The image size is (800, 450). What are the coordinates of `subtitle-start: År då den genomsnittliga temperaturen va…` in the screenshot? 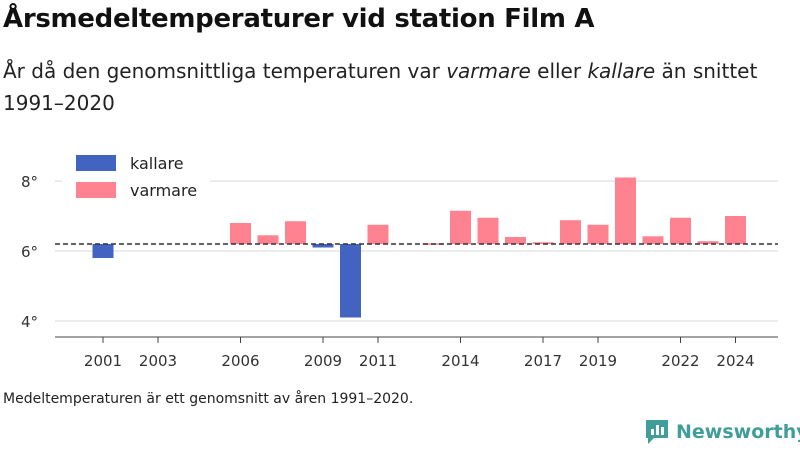 It's located at (225, 71).